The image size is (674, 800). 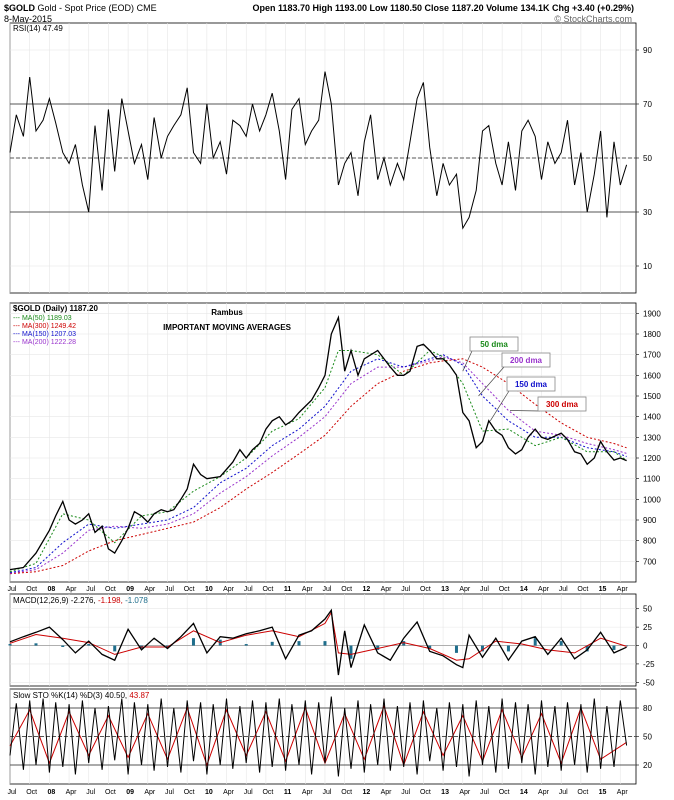 I want to click on annotation-label: 200 dma, so click(x=526, y=360).